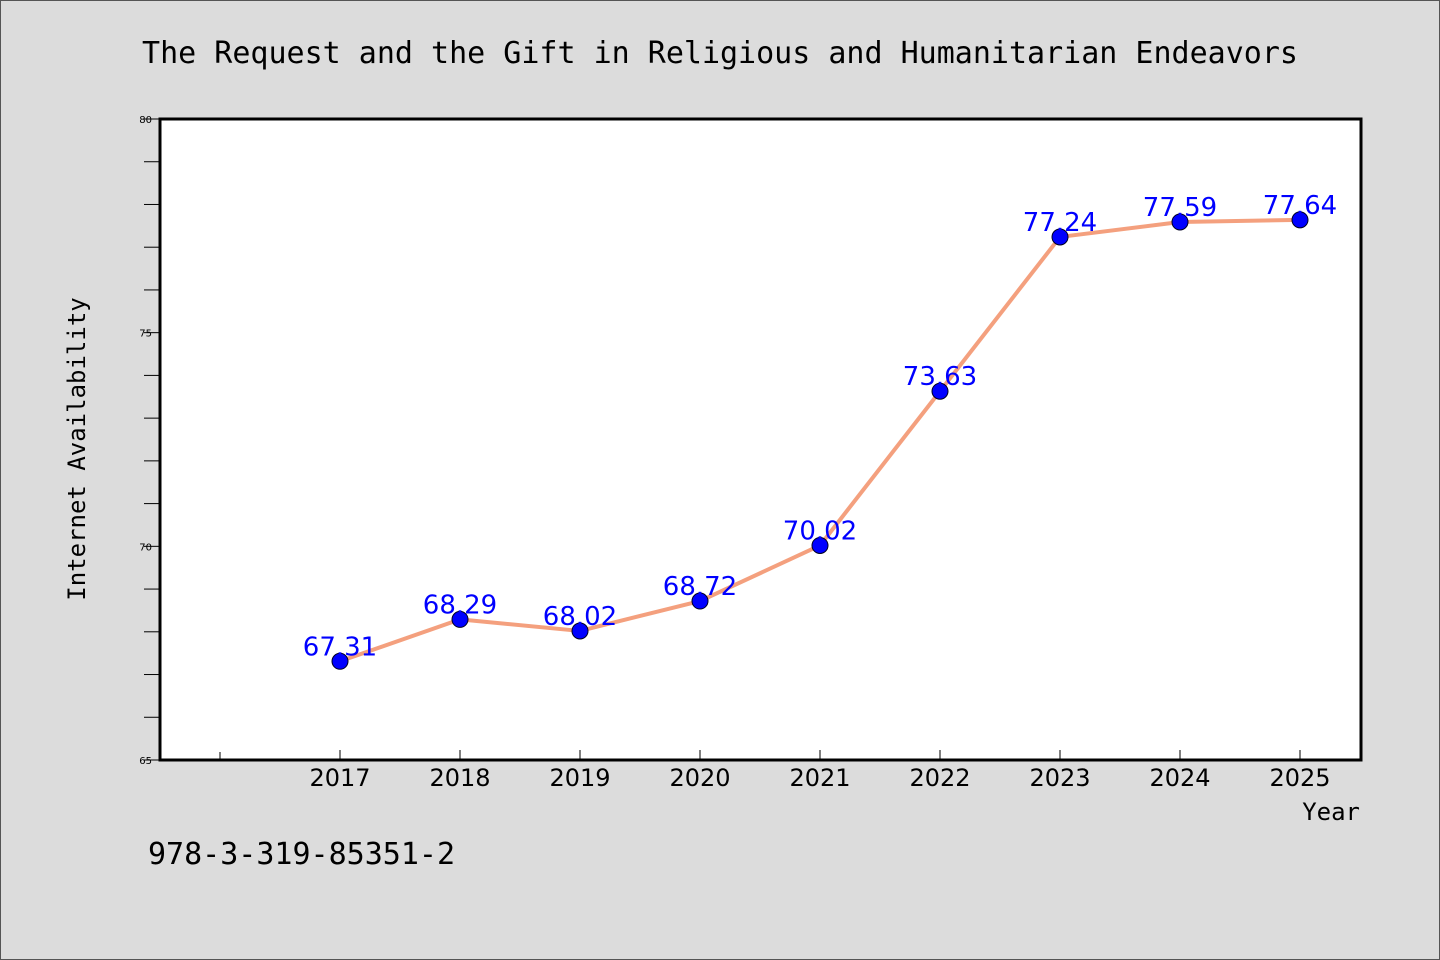 The height and width of the screenshot is (960, 1440). What do you see at coordinates (1331, 812) in the screenshot?
I see `x-axis-label: Year` at bounding box center [1331, 812].